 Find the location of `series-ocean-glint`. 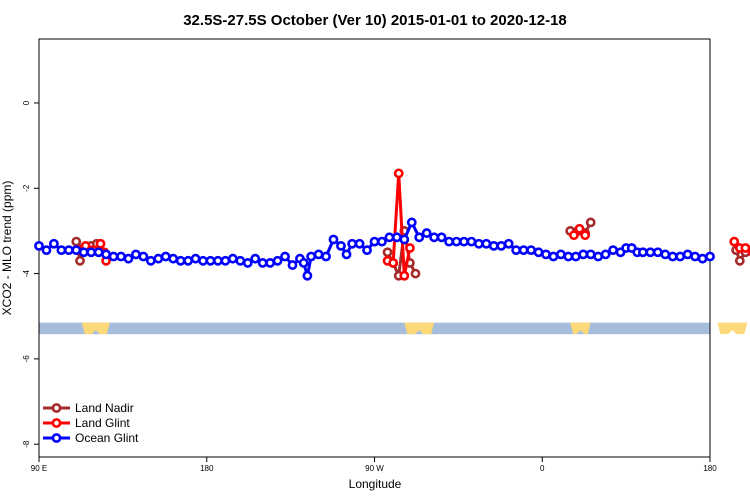

series-ocean-glint is located at coordinates (374, 249).